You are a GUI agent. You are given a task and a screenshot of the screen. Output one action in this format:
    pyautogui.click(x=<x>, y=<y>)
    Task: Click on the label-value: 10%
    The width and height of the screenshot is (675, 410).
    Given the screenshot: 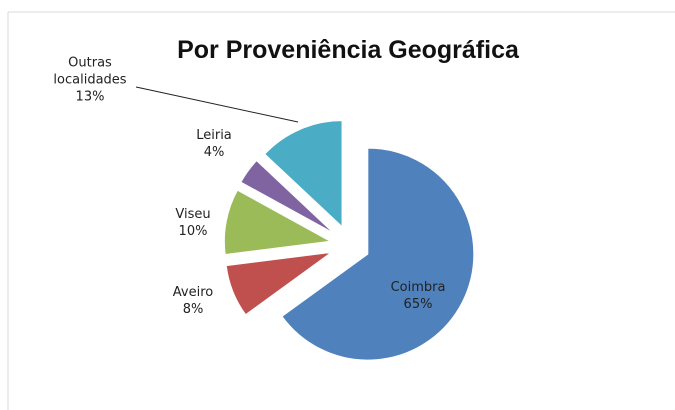 What is the action you would take?
    pyautogui.click(x=193, y=231)
    